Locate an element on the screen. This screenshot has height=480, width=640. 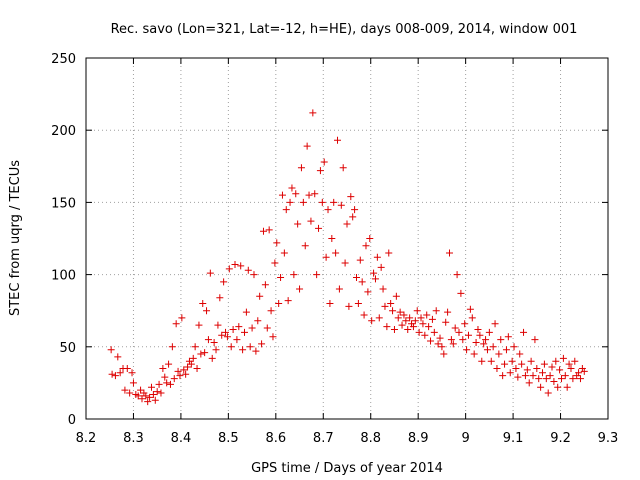
x-tick-label: 8.6 is located at coordinates (275, 438).